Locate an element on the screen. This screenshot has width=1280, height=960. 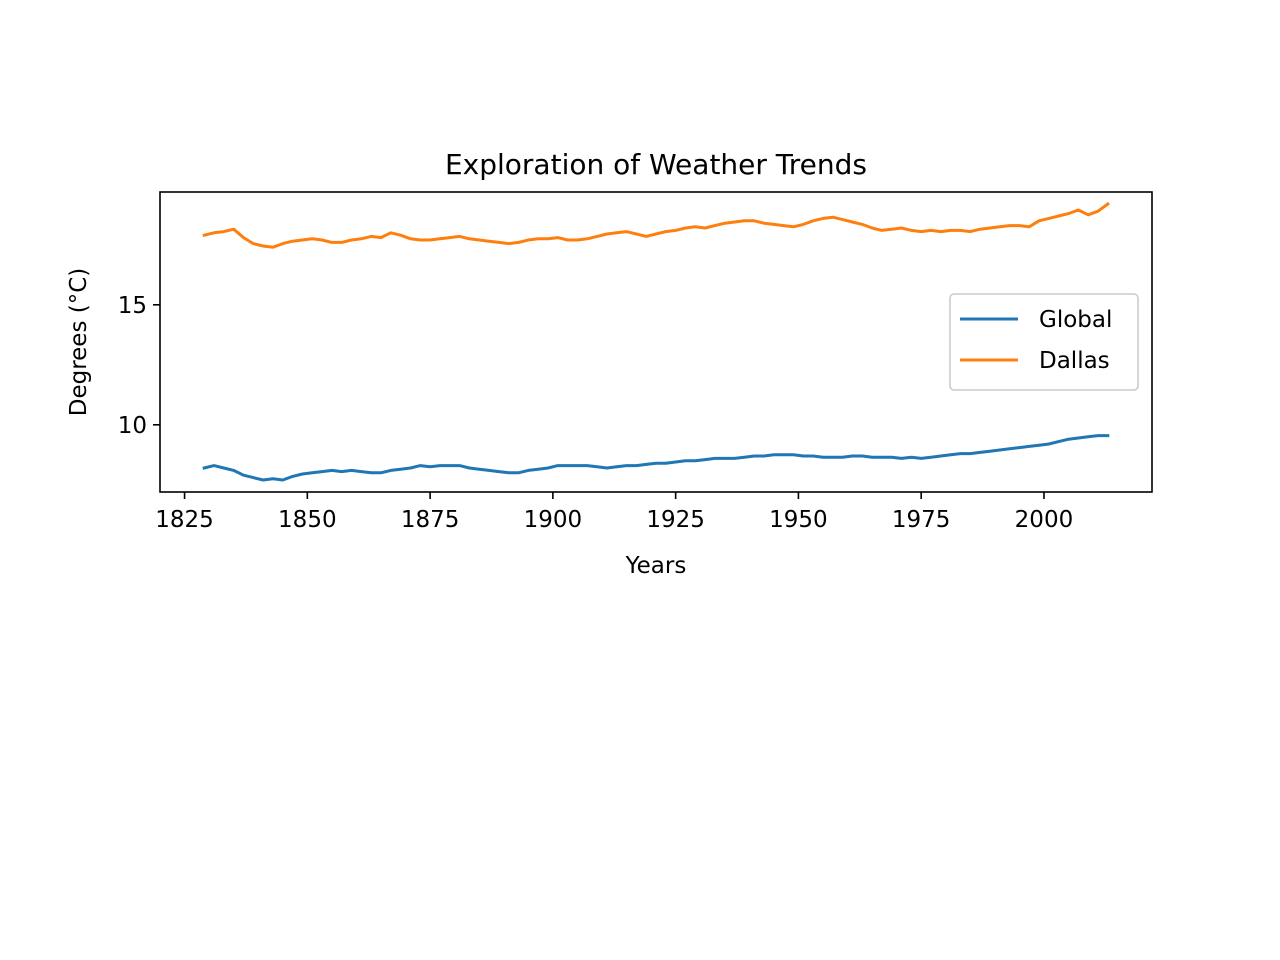
y-tick-label: 10 is located at coordinates (132, 426).